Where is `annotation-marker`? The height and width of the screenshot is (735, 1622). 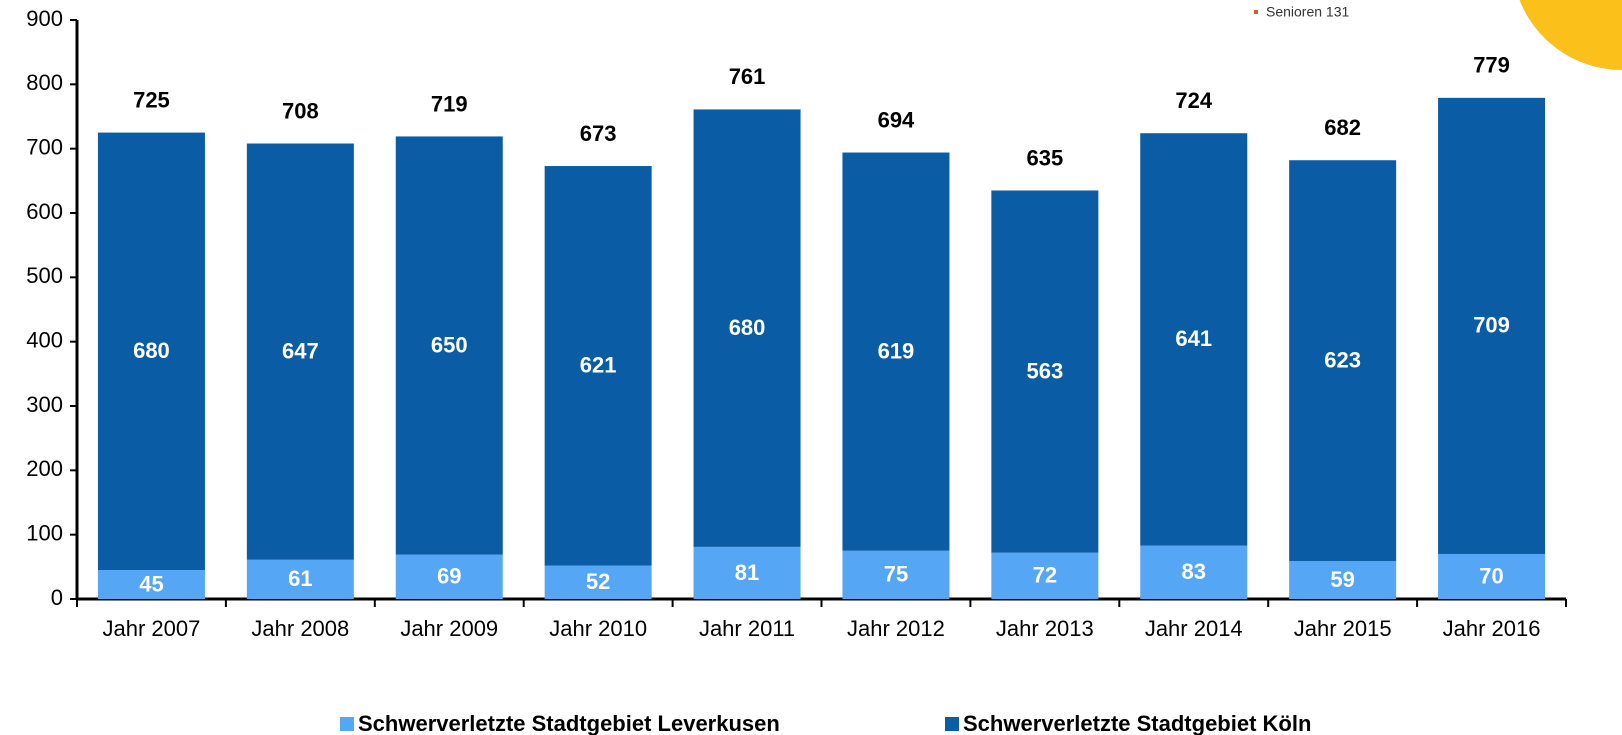 annotation-marker is located at coordinates (1256, 12).